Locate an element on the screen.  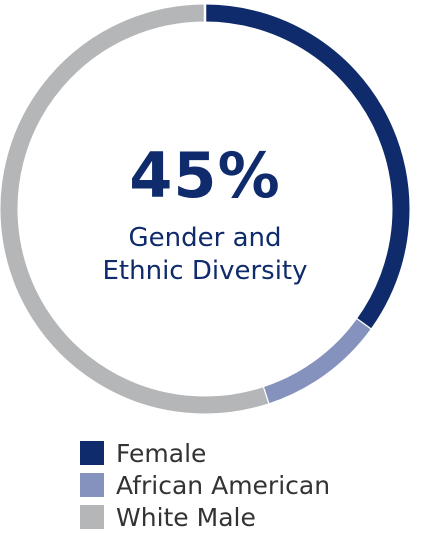
donut-slice-african-american is located at coordinates (316, 361).